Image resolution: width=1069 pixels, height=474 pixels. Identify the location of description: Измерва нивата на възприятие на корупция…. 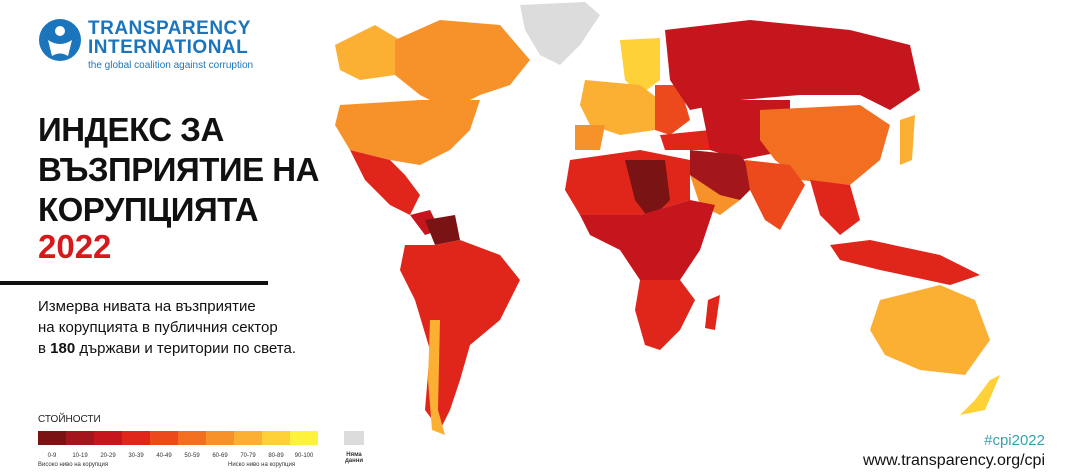
(167, 327).